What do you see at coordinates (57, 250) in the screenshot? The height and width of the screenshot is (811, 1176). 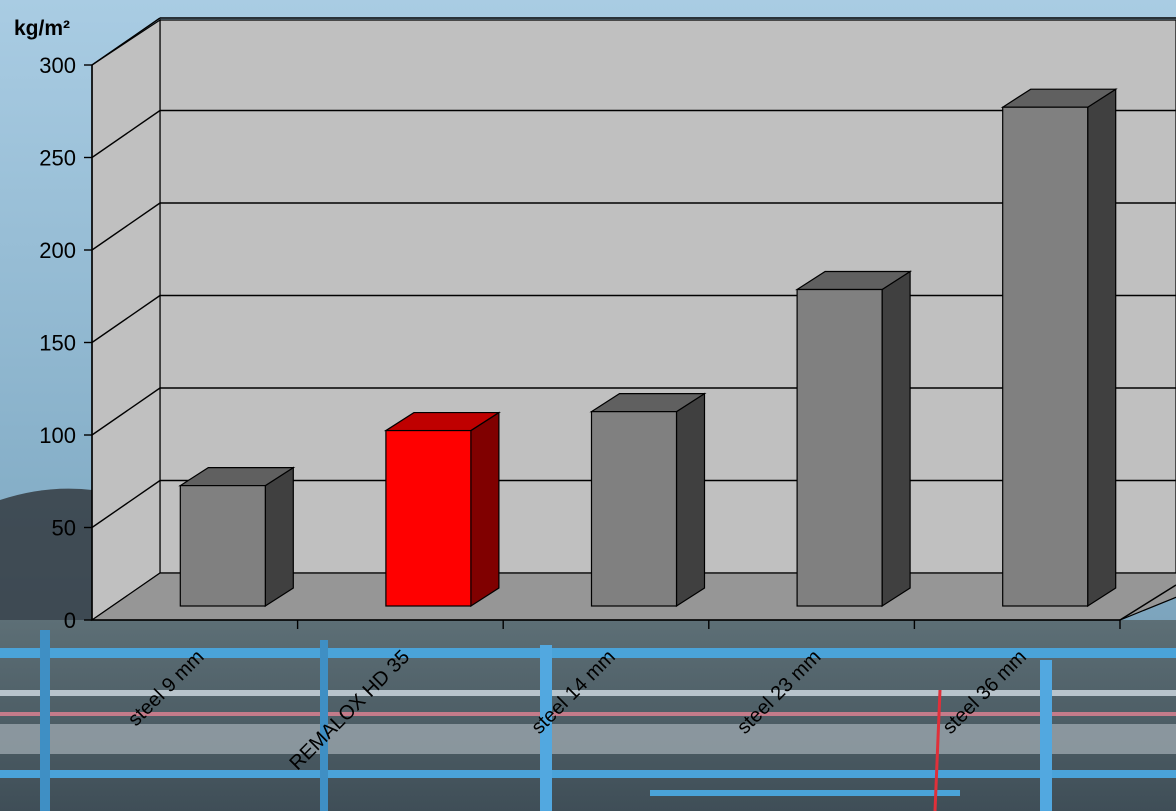 I see `y-tick-label: 200` at bounding box center [57, 250].